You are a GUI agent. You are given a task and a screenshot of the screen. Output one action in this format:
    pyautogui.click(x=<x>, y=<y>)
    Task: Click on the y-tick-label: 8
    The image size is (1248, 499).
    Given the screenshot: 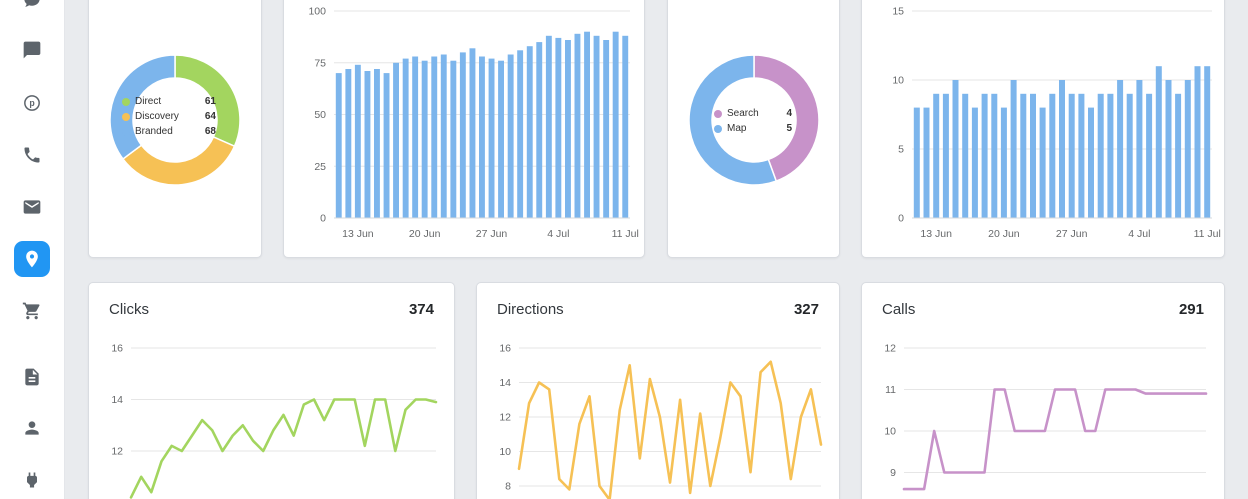 What is the action you would take?
    pyautogui.click(x=508, y=487)
    